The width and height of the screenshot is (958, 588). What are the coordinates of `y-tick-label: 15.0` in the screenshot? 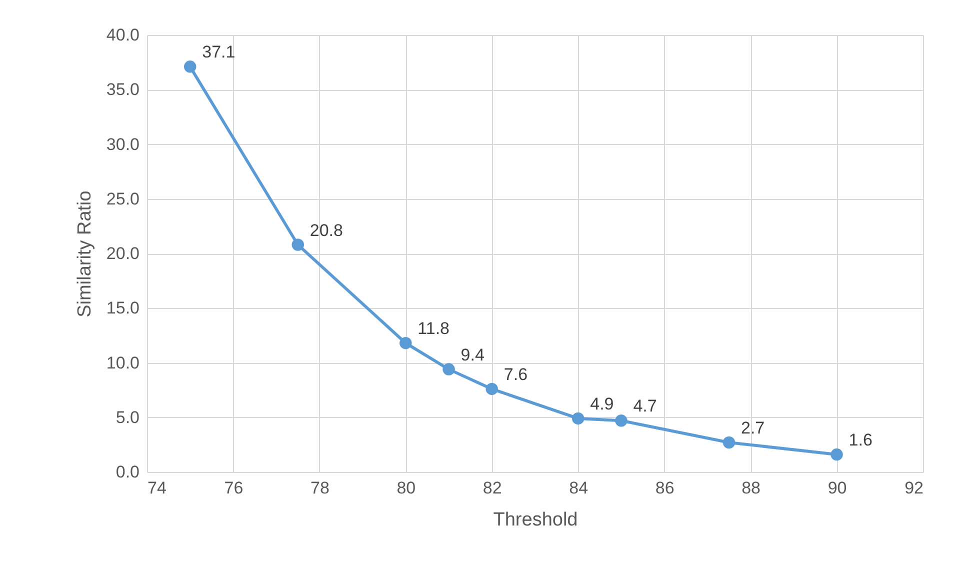 It's located at (123, 308).